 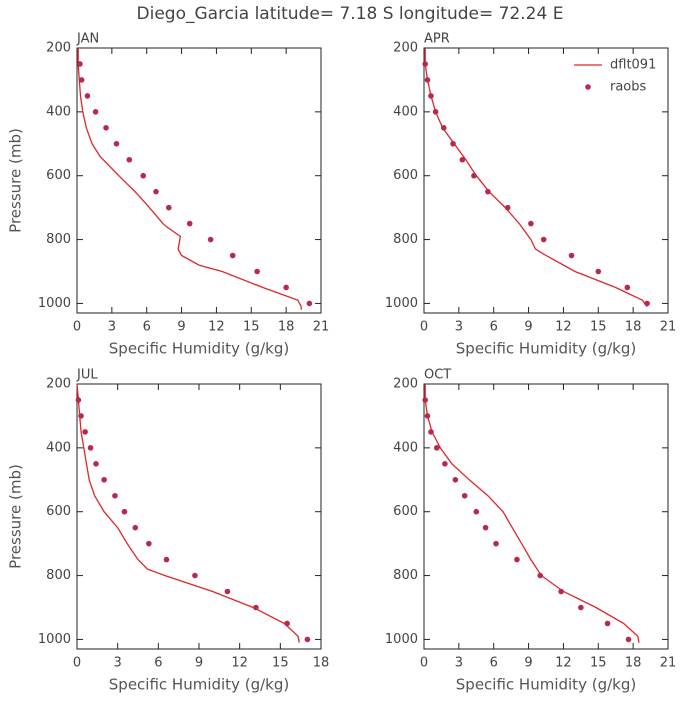 What do you see at coordinates (87, 375) in the screenshot?
I see `panel-label: JUL` at bounding box center [87, 375].